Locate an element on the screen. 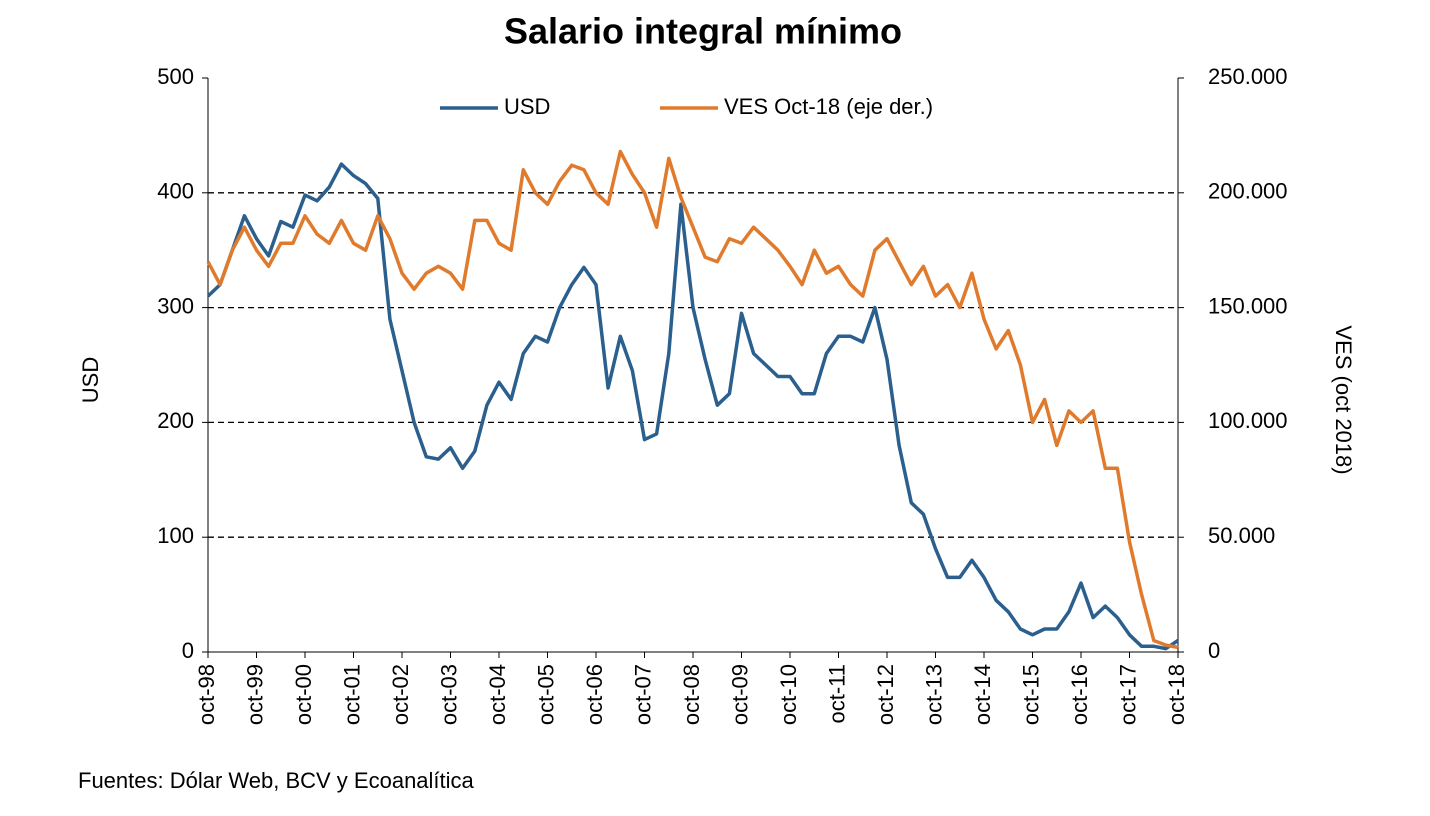 This screenshot has width=1430, height=816. x-tick-label: oct-15 is located at coordinates (1030, 694).